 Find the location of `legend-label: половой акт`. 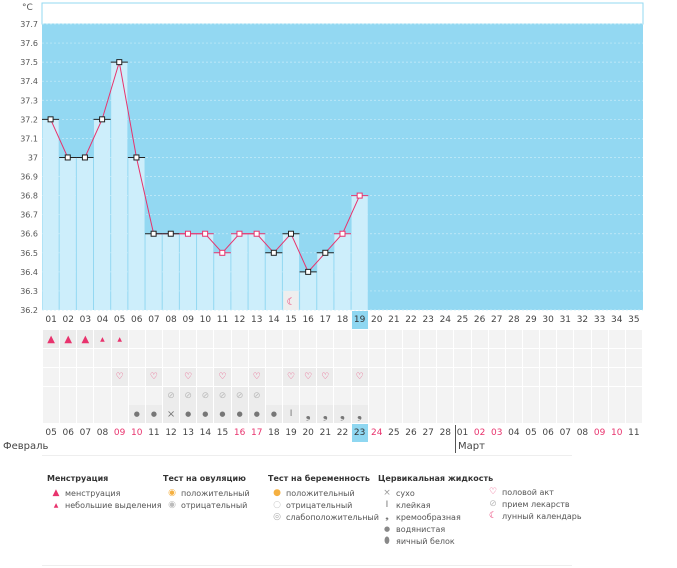

legend-label: половой акт is located at coordinates (528, 492).